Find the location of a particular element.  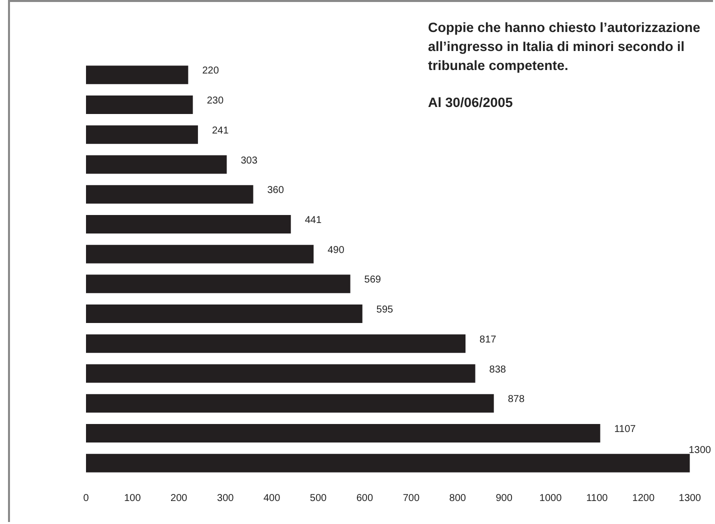

x-tick-label: 1000 is located at coordinates (550, 498).